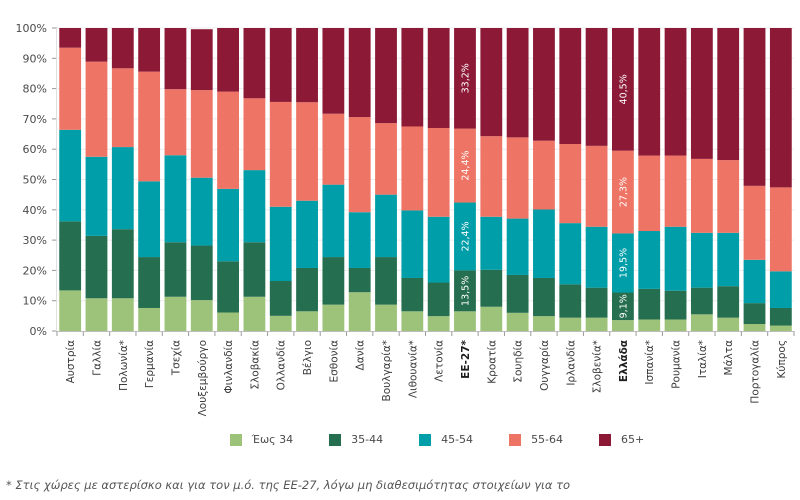 The image size is (800, 500). What do you see at coordinates (35, 270) in the screenshot?
I see `y-tick-label: 20%` at bounding box center [35, 270].